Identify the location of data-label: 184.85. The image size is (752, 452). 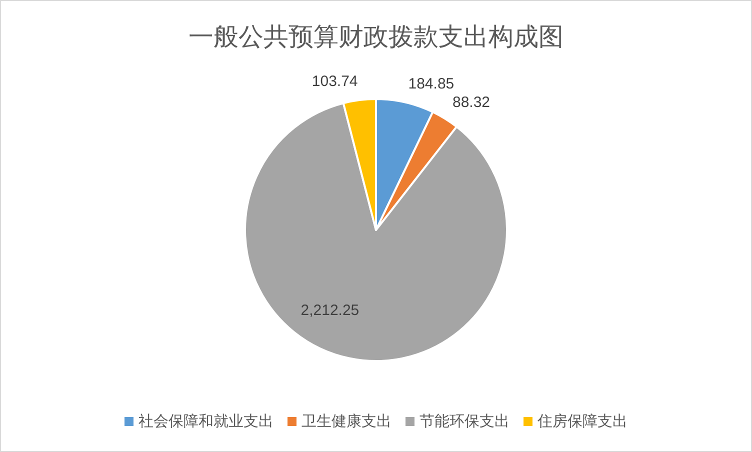
(431, 84).